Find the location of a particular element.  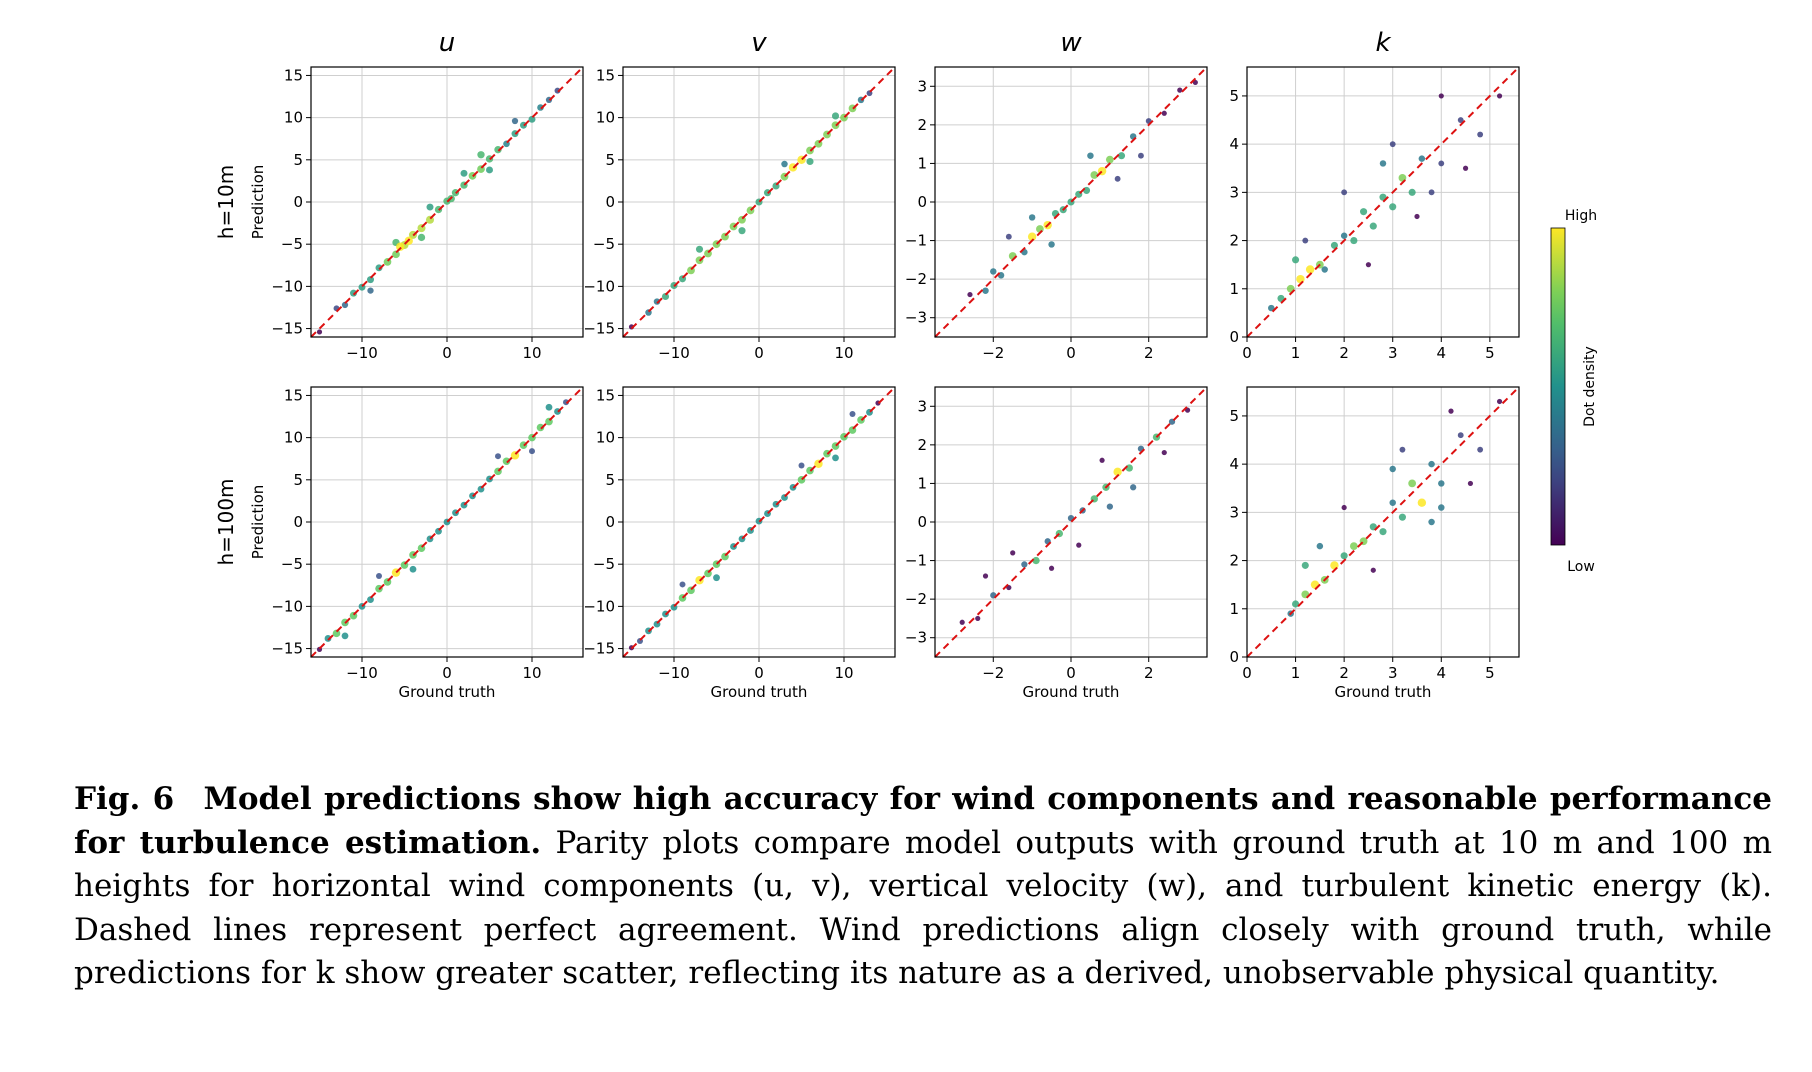

y-tick-label: 10 is located at coordinates (605, 118).